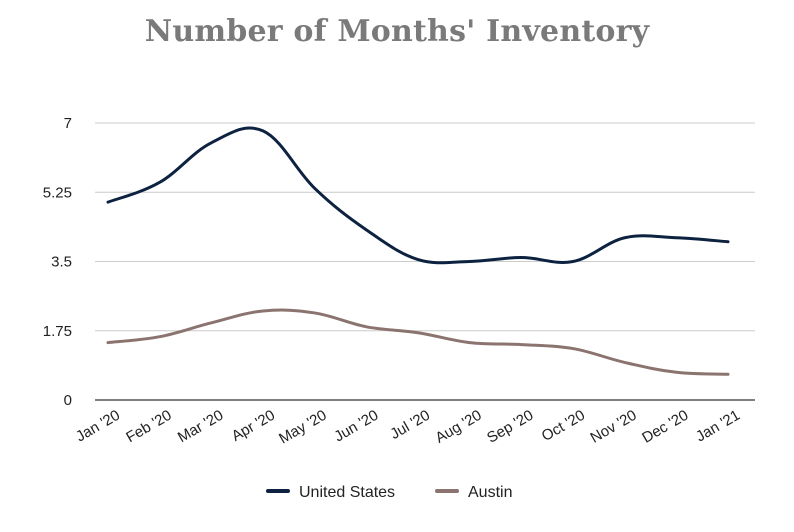 The height and width of the screenshot is (532, 794). Describe the element at coordinates (68, 123) in the screenshot. I see `y-tick-label: 7` at that location.